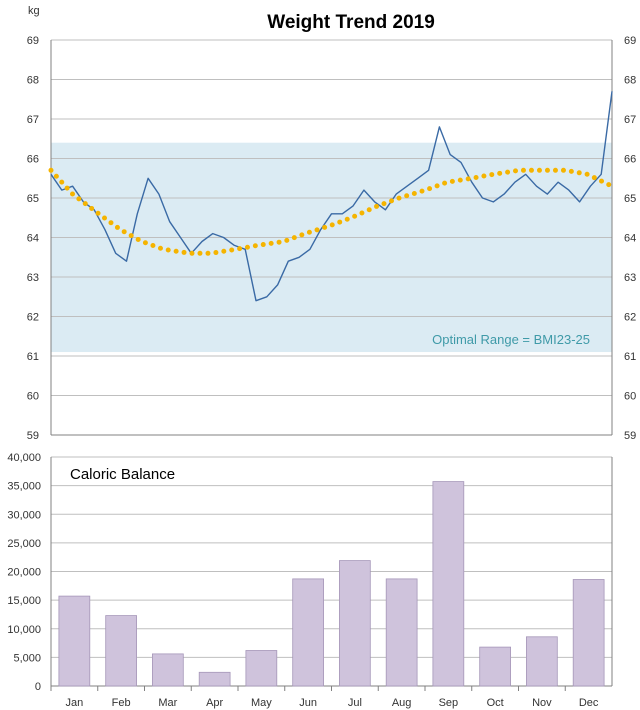  Describe the element at coordinates (24, 515) in the screenshot. I see `caloric-y-tick-label: 30,000` at that location.